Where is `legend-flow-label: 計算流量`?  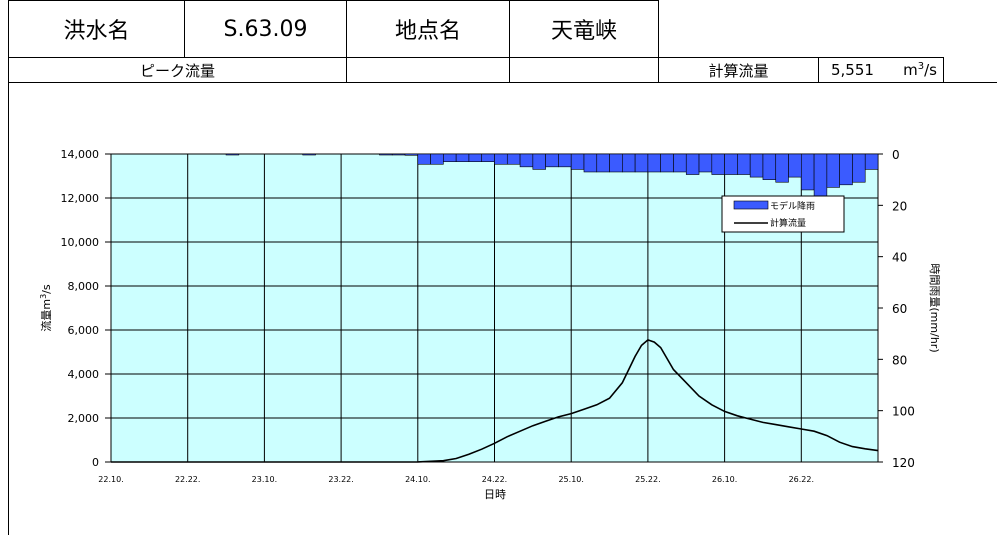
legend-flow-label: 計算流量 is located at coordinates (788, 223).